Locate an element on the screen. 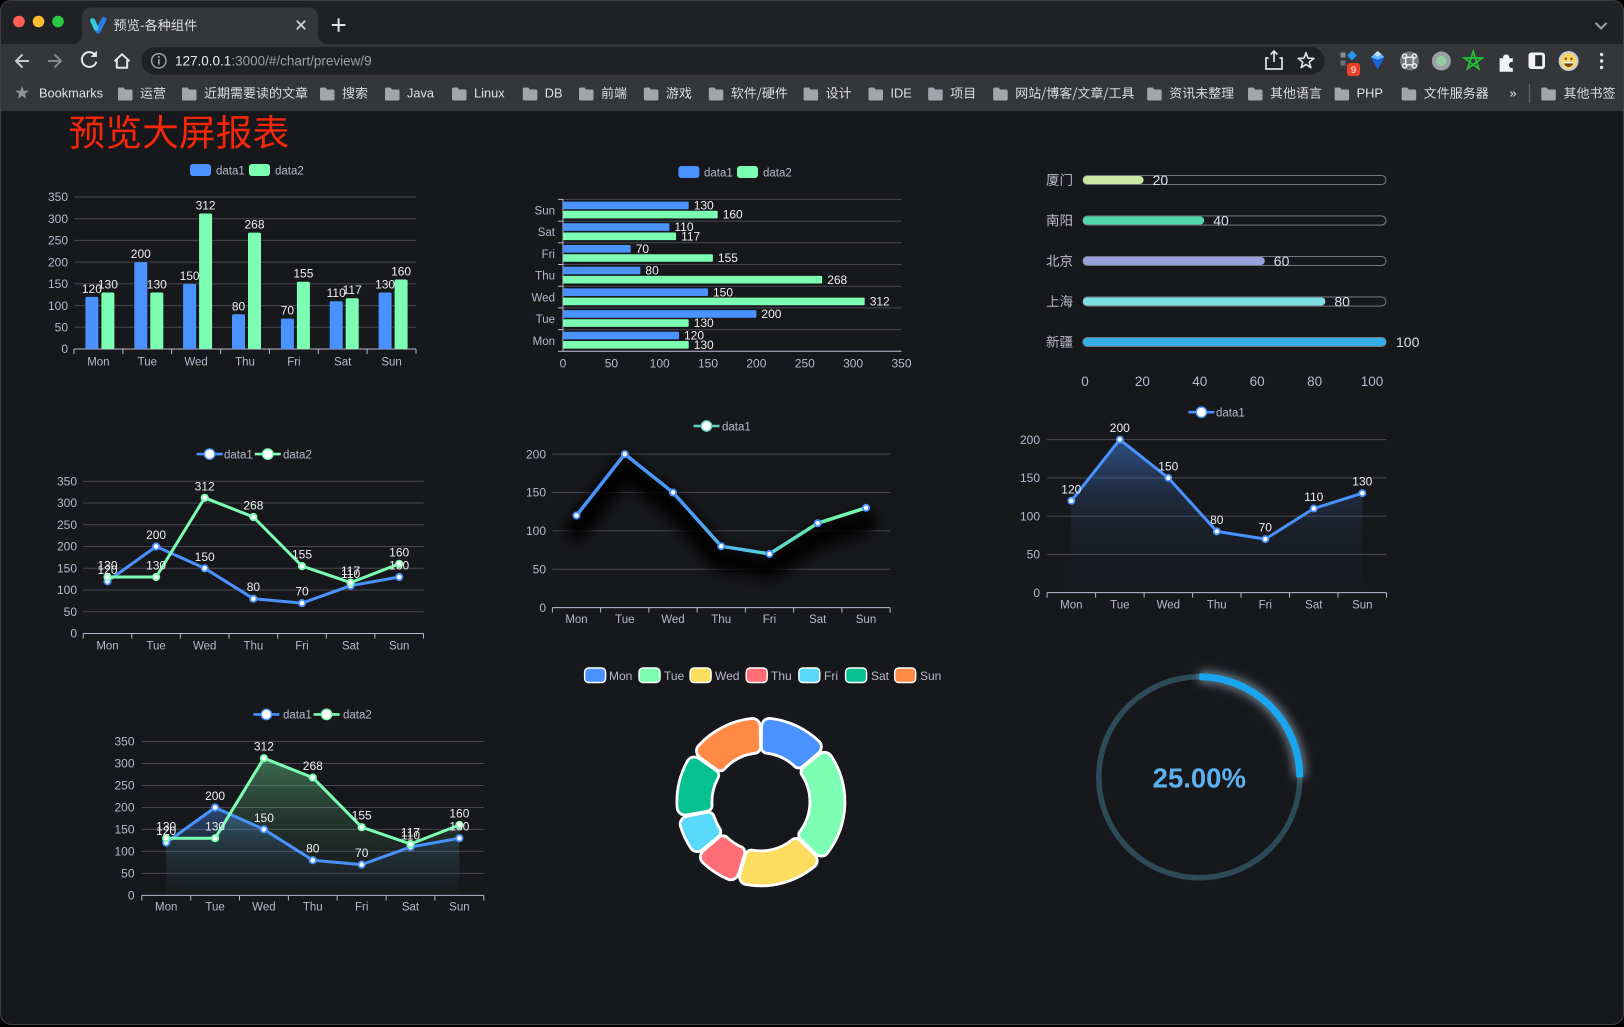 Image resolution: width=1624 pixels, height=1027 pixels. svg-text:127.0.0.1:3000/#/chart/preview: 127.0.0.1:3000/#/chart/preview/9 is located at coordinates (273, 60).